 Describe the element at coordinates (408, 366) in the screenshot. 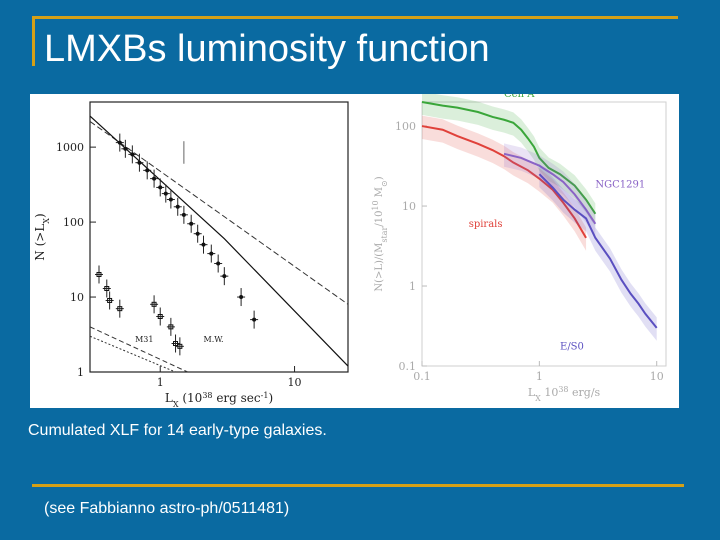

I see `y-tick-label: 0.1` at that location.